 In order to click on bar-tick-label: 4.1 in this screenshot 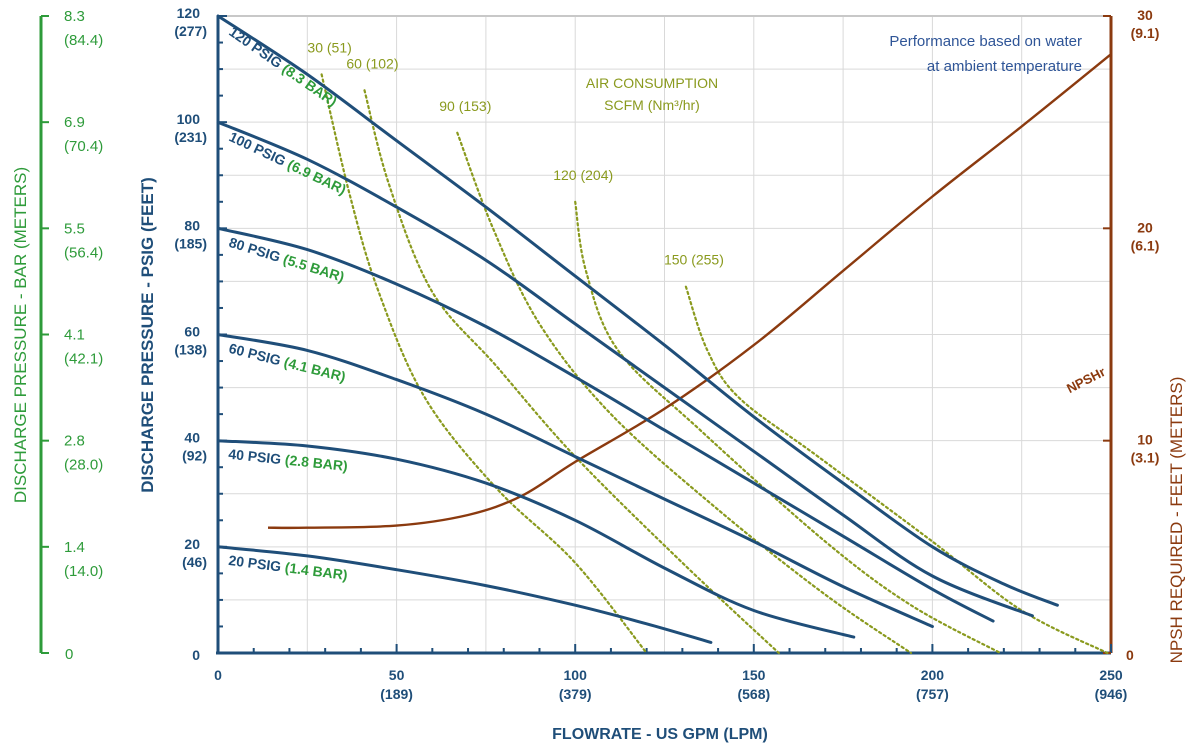, I will do `click(74, 335)`.